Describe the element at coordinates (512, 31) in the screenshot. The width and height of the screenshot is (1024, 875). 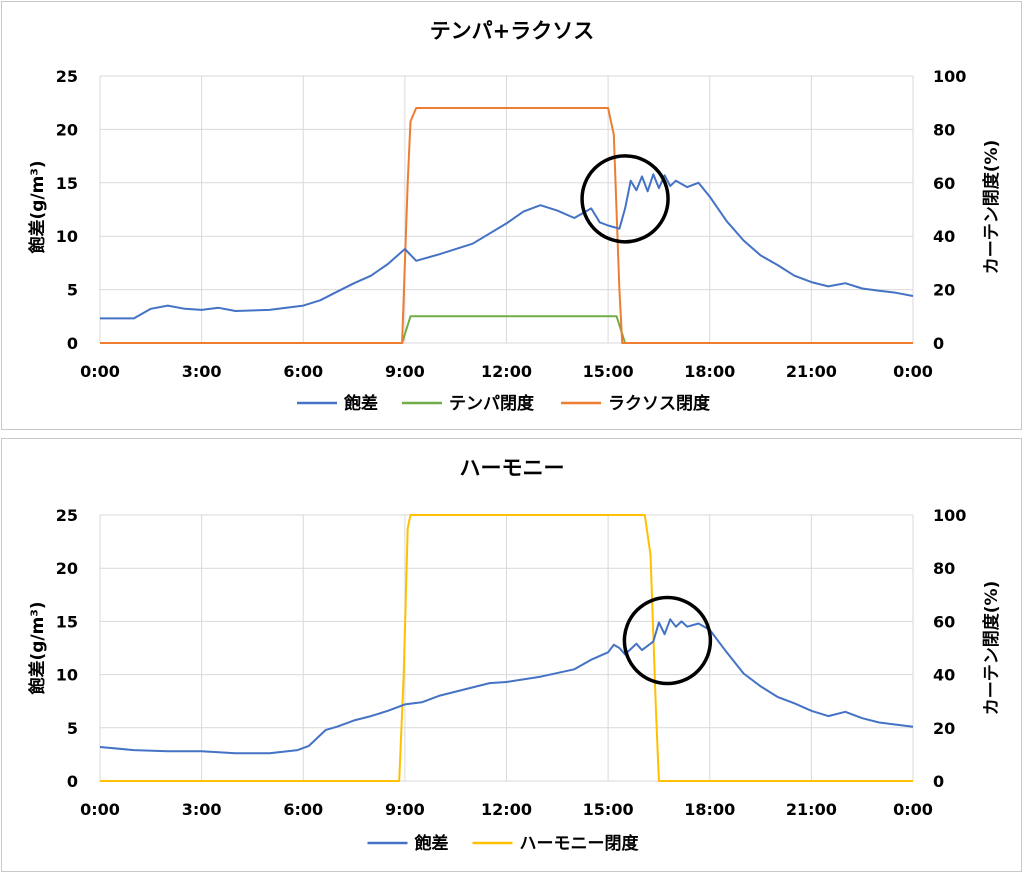
I see `chart-title: テンパ+ラクソス` at that location.